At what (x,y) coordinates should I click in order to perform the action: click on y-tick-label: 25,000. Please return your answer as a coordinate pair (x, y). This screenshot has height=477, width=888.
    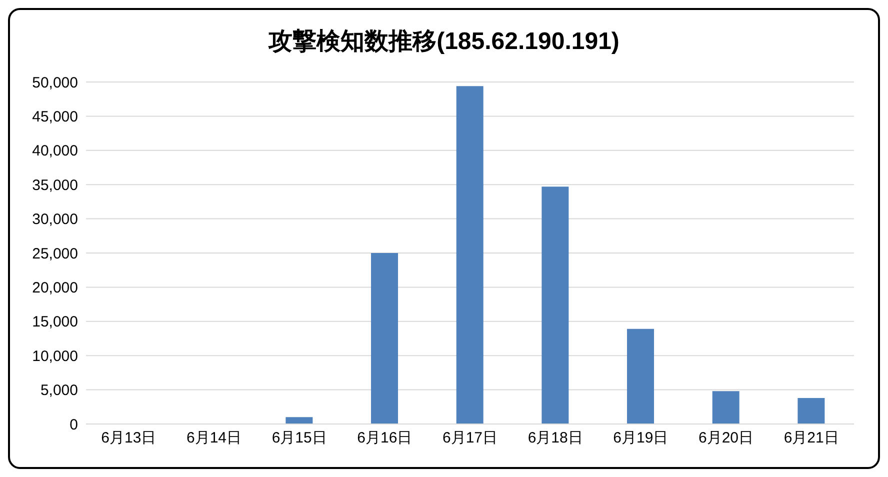
    Looking at the image, I should click on (55, 253).